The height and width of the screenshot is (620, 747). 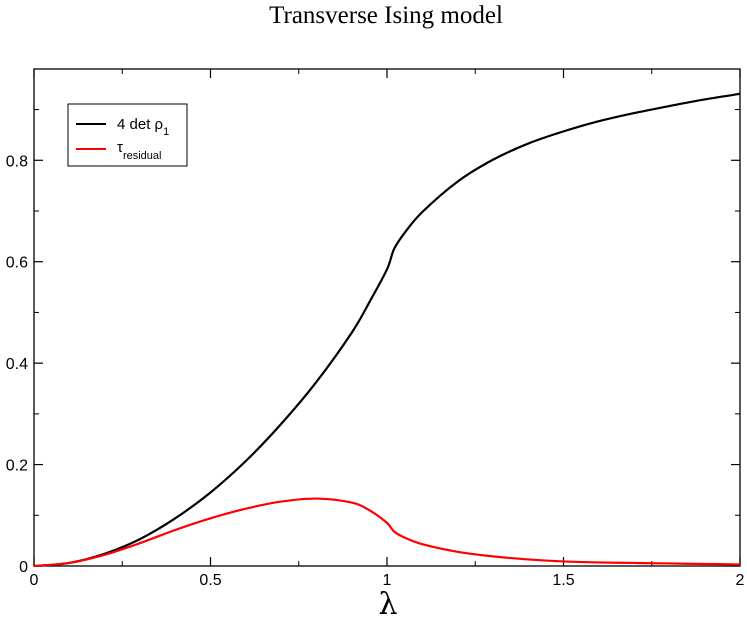 I want to click on legend-label-tau: τresidual, so click(x=139, y=150).